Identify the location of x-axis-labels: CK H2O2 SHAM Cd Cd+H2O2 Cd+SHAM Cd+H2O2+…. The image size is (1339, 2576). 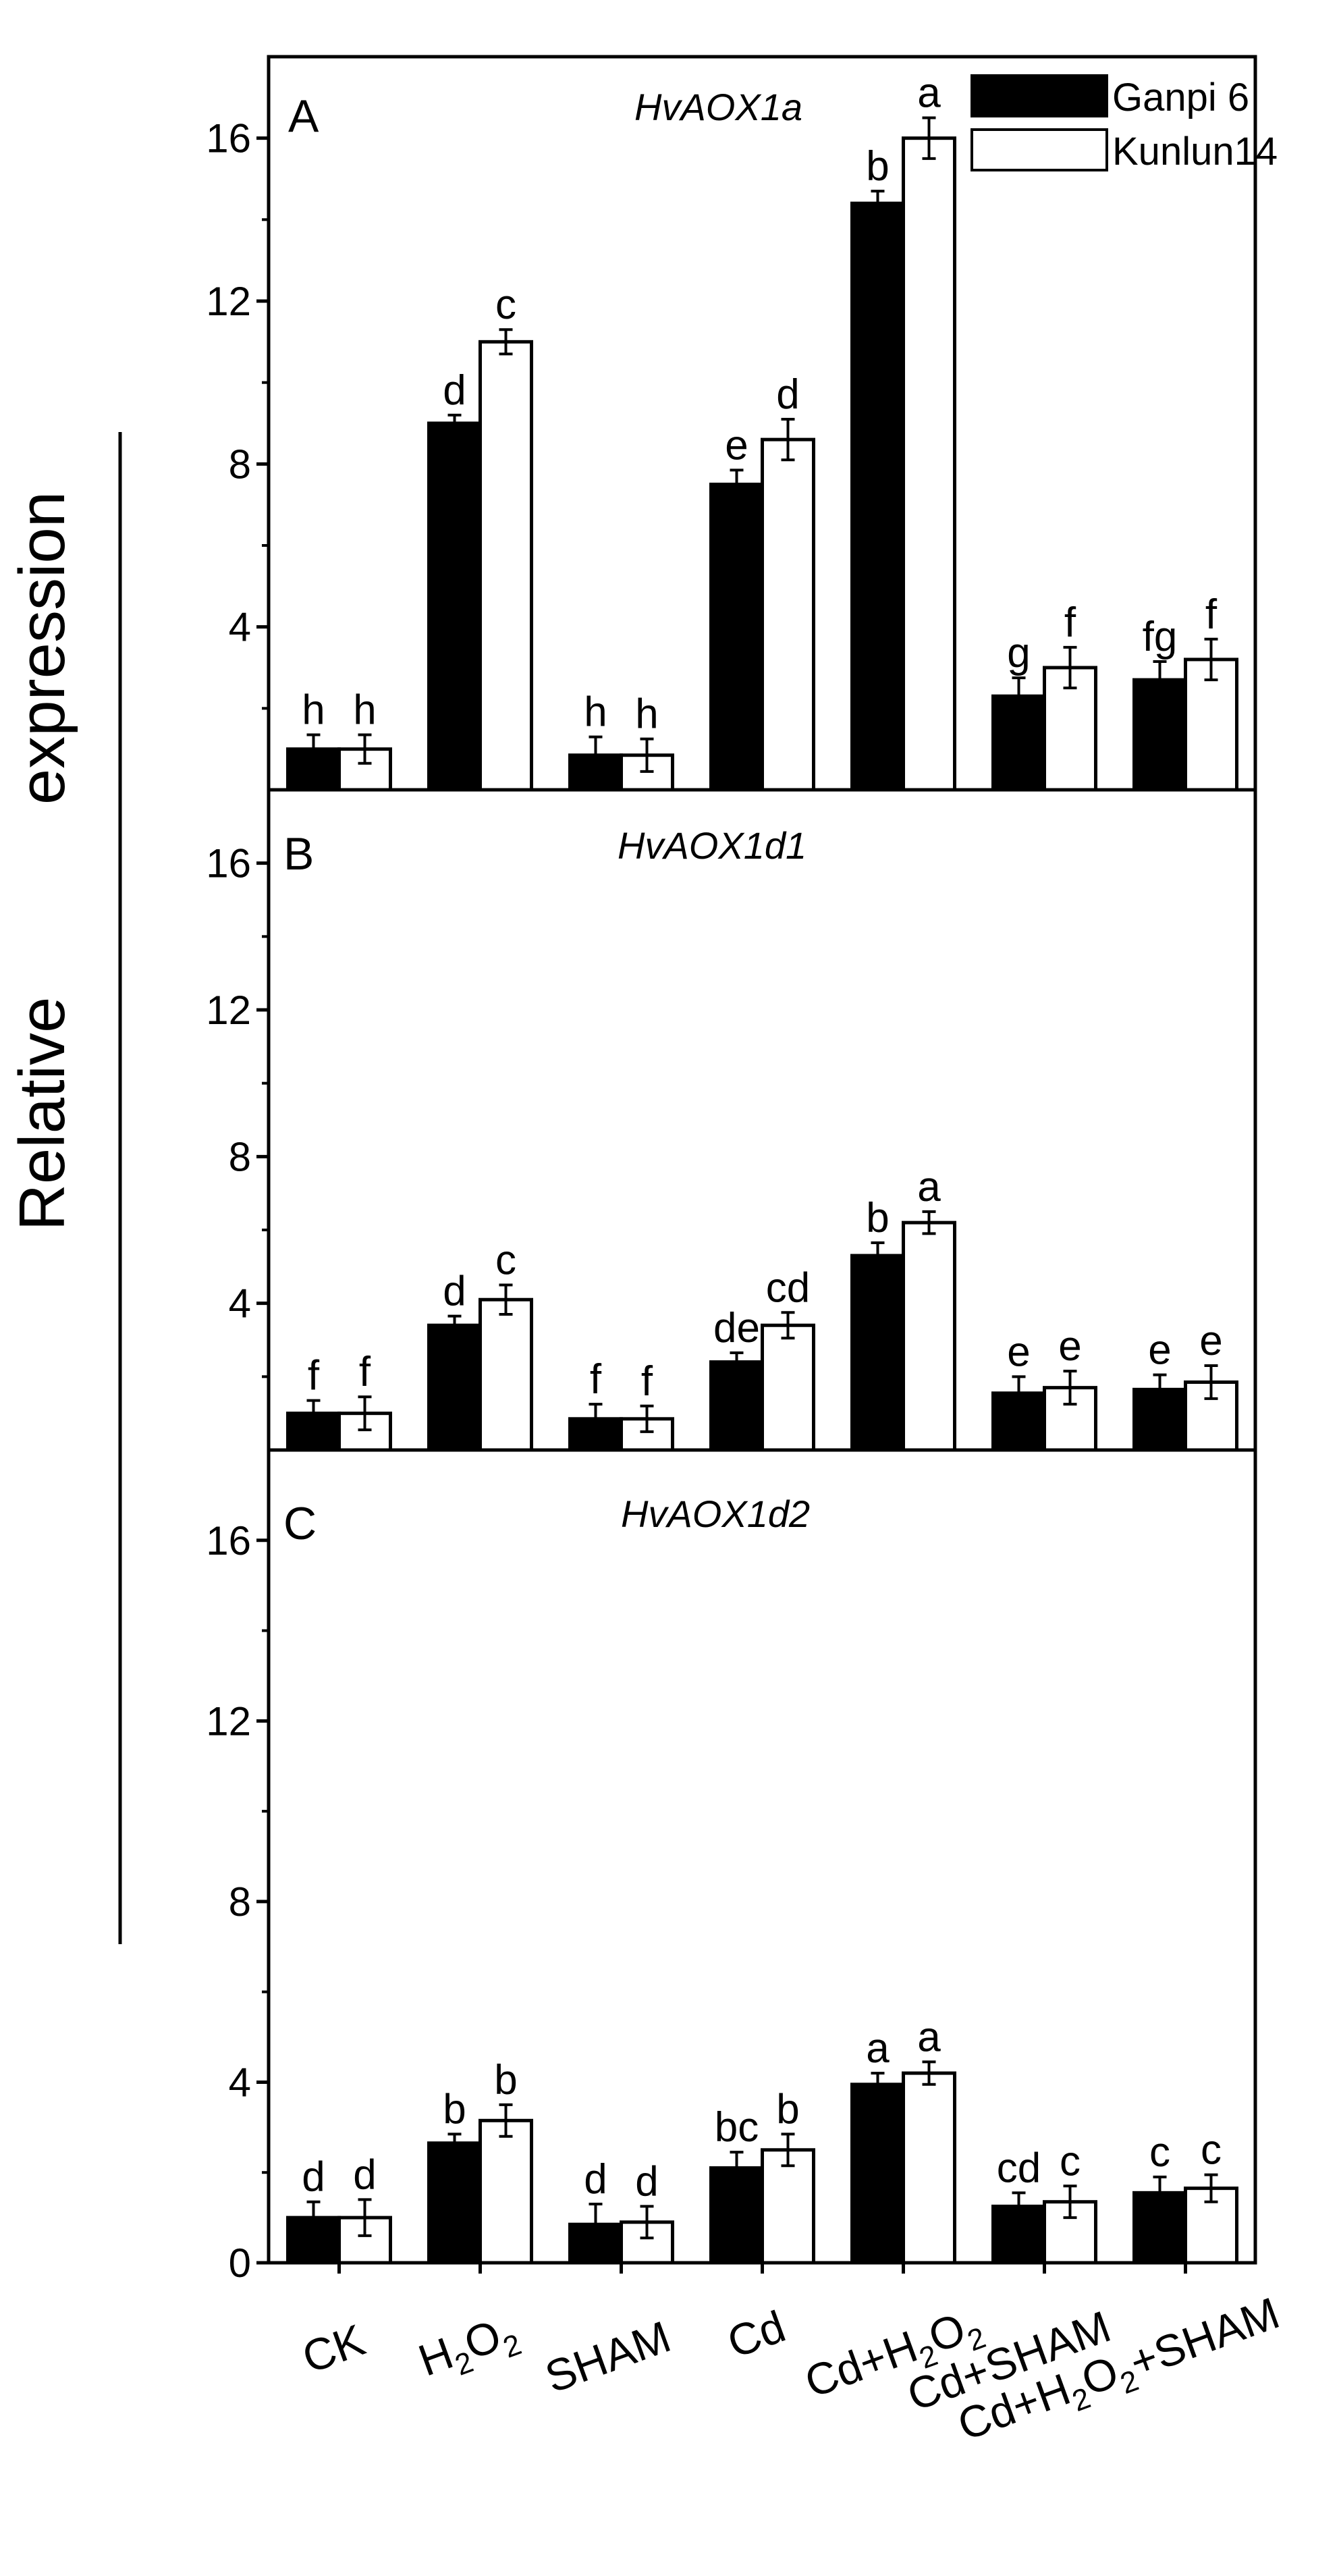
(790, 2369).